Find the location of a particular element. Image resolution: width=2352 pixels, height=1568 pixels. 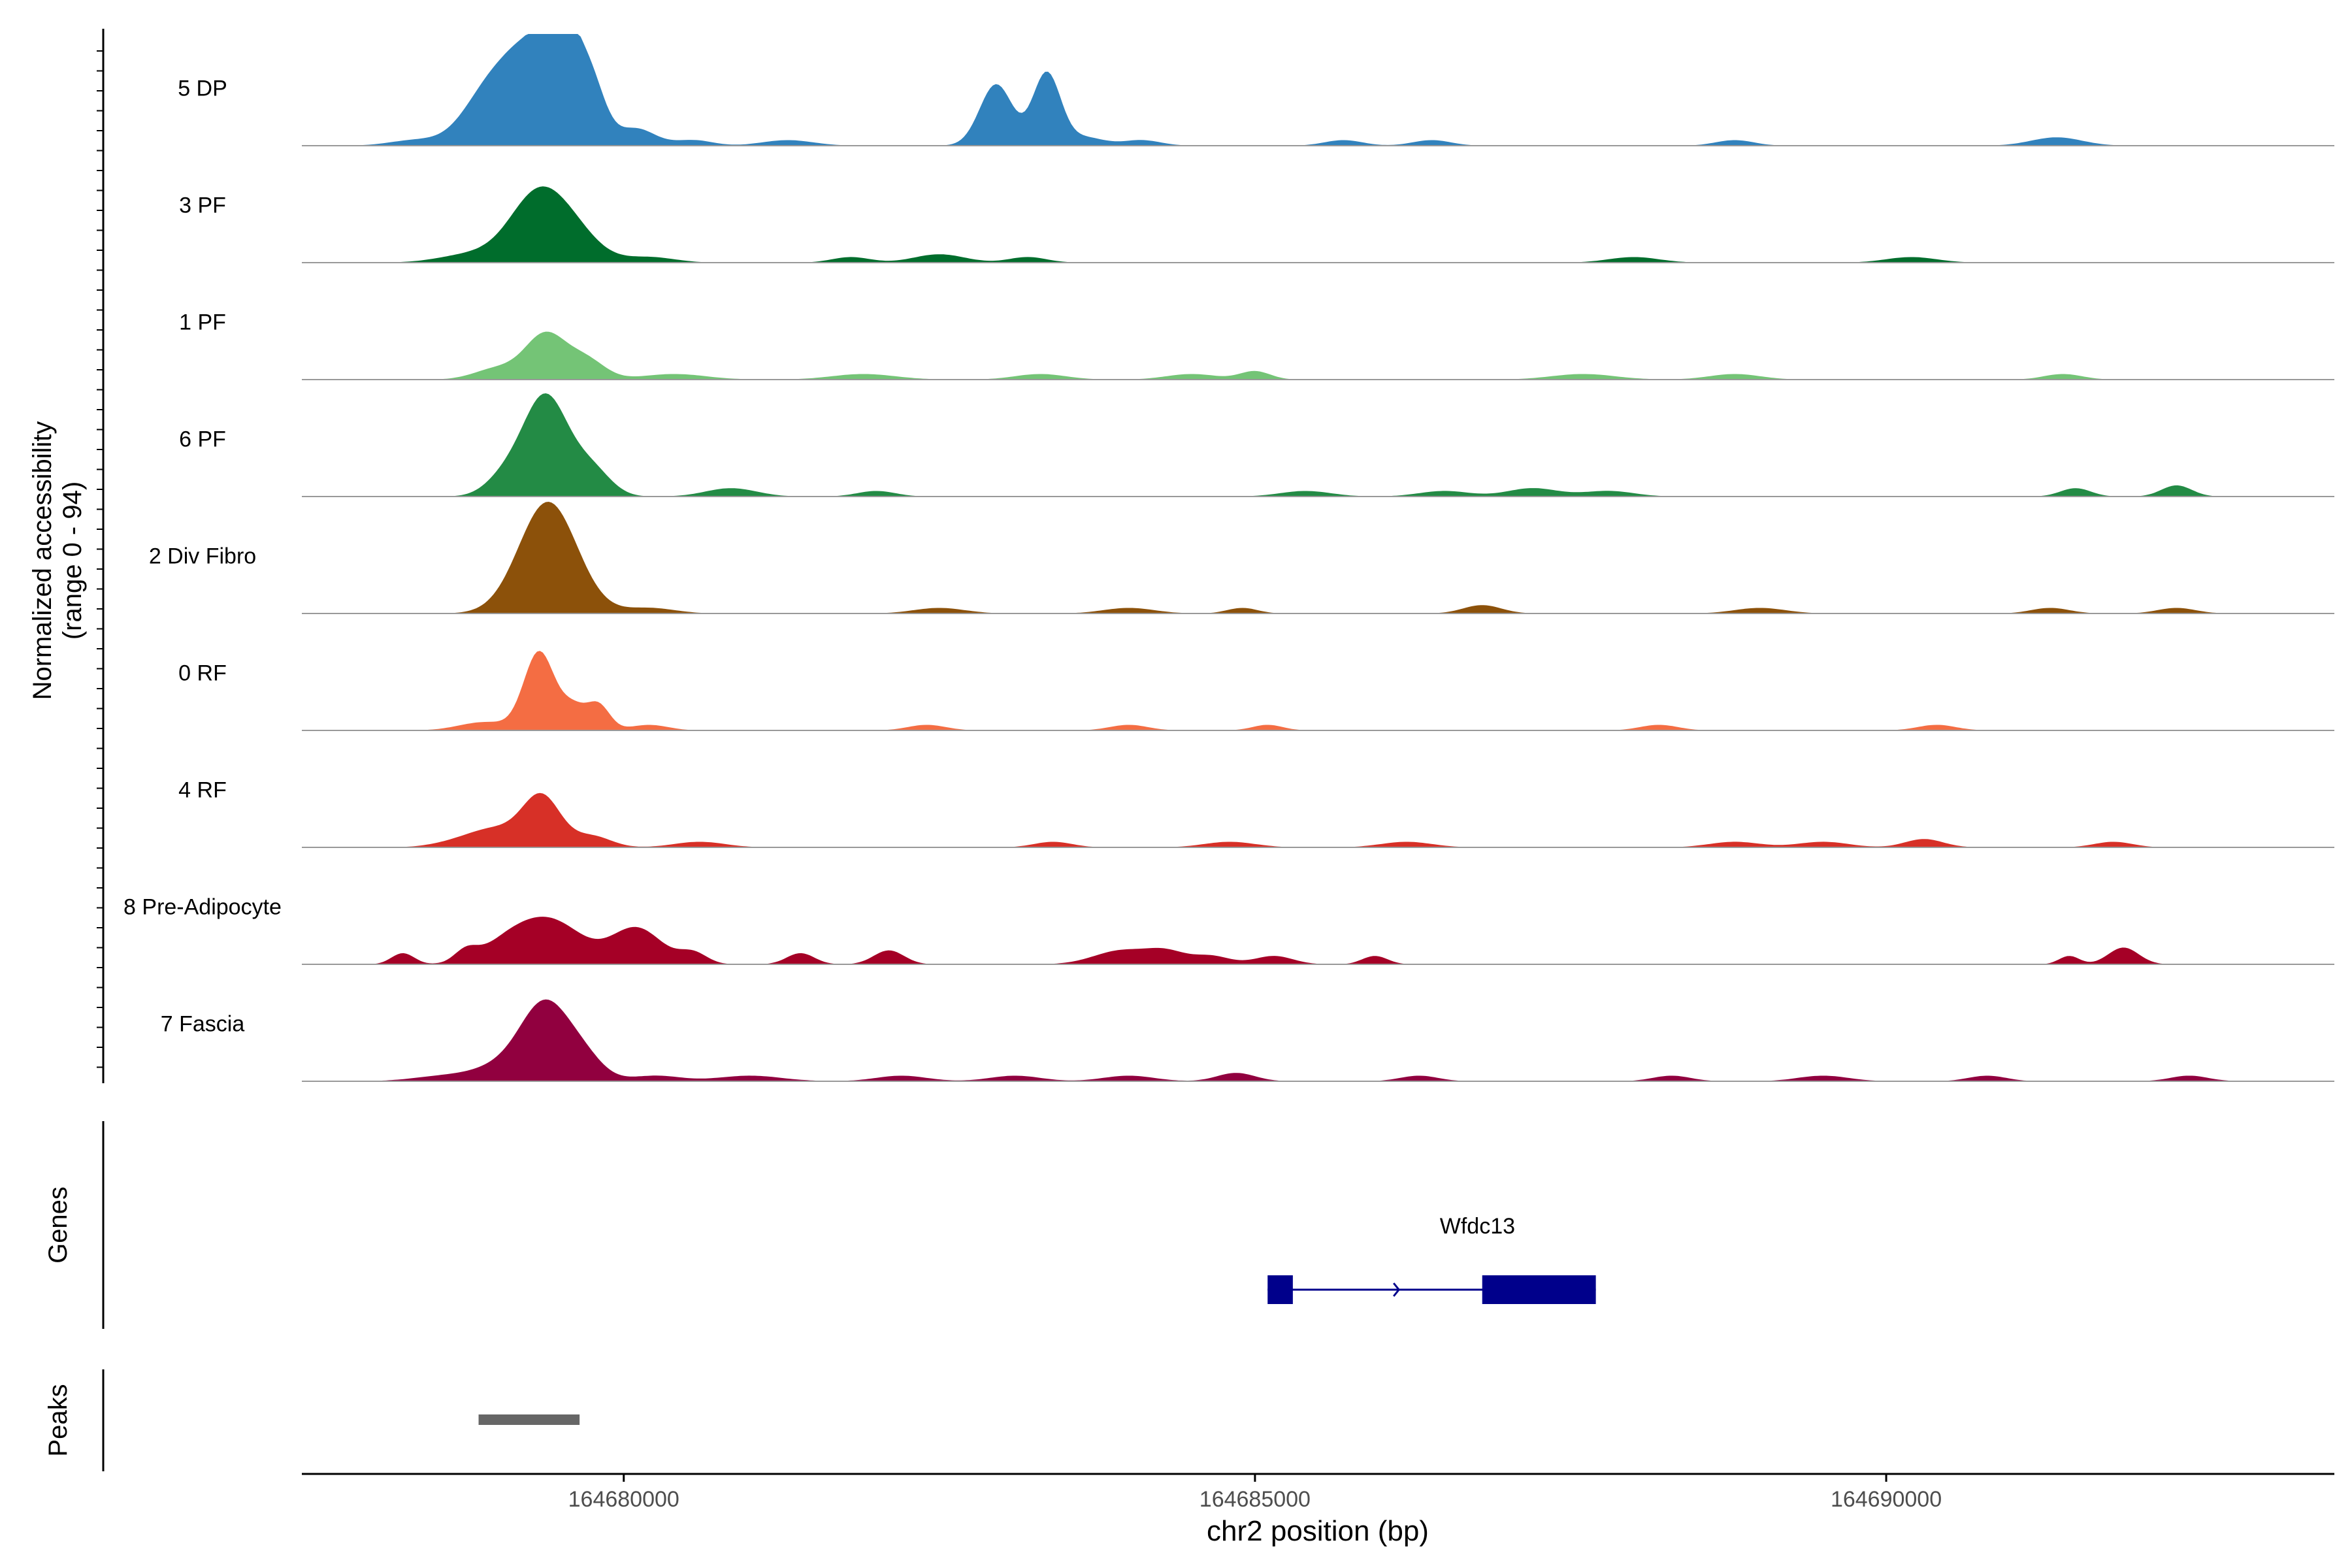

strand-arrow is located at coordinates (1396, 1289).